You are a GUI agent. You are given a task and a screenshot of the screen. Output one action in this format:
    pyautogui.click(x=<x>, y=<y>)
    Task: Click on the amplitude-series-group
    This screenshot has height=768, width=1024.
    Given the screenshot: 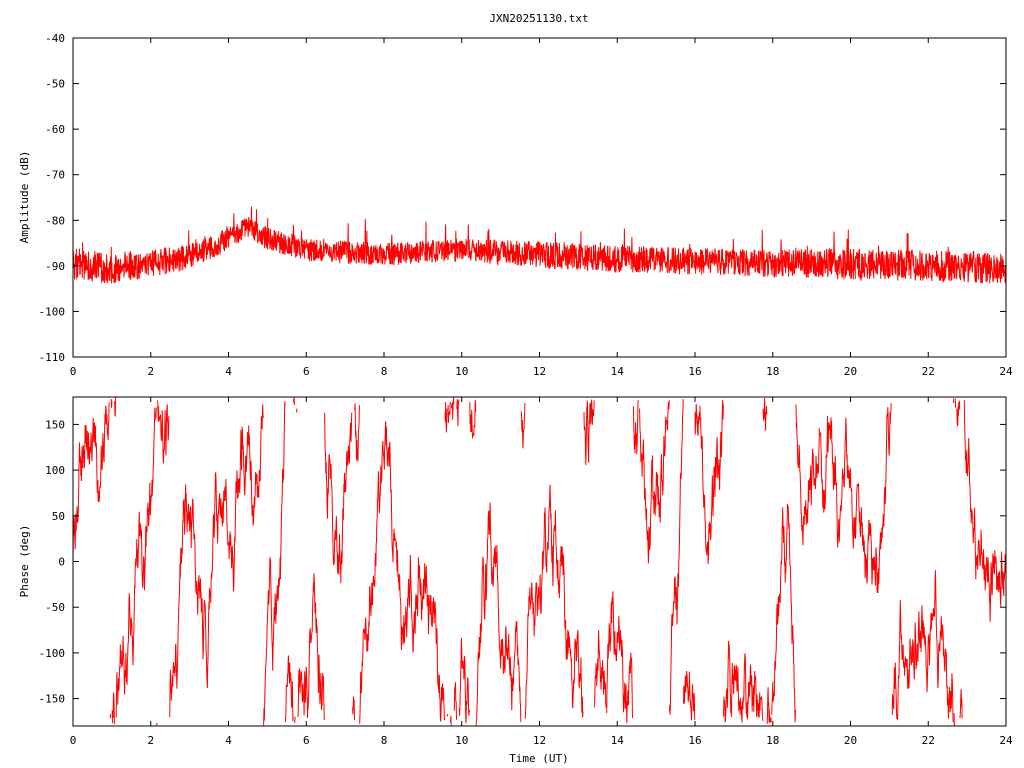 What is the action you would take?
    pyautogui.click(x=539, y=245)
    